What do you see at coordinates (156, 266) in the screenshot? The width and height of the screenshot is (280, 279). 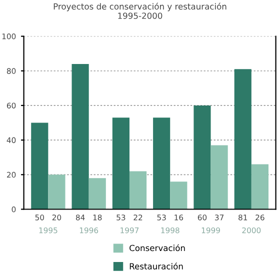 I see `legend-label: Restauración` at bounding box center [156, 266].